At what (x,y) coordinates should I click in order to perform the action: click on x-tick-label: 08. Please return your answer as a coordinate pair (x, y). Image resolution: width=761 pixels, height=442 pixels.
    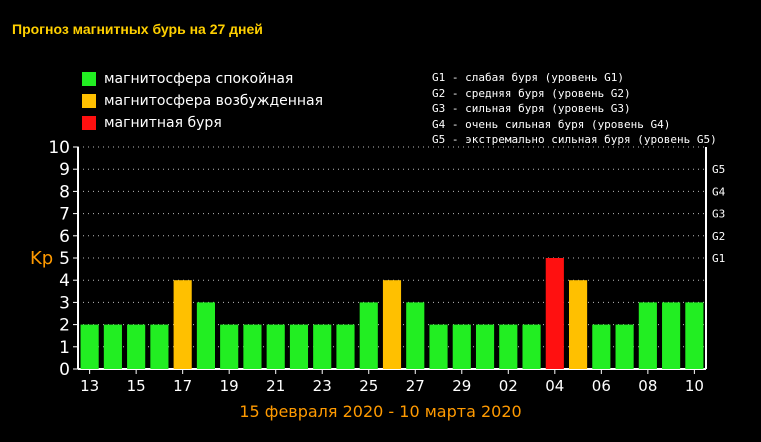
    Looking at the image, I should click on (647, 386).